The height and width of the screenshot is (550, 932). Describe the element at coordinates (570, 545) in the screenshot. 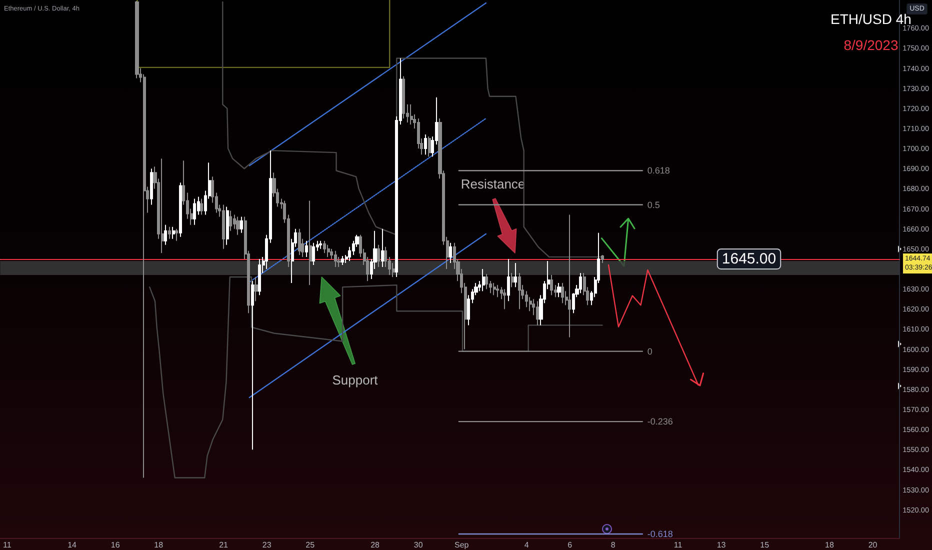

I see `x-tick-label: 6` at that location.